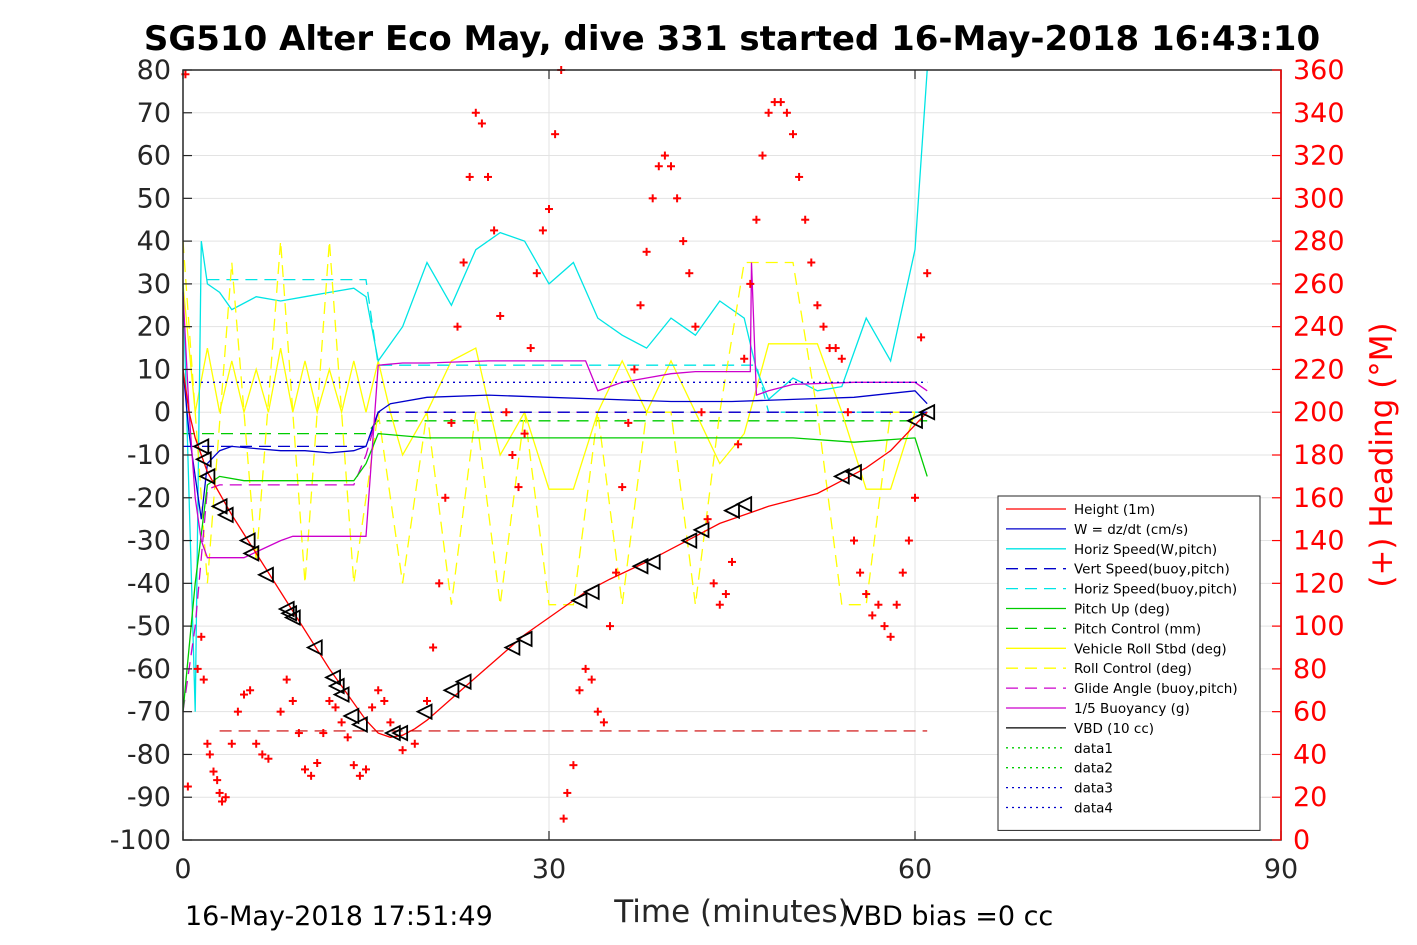  I want to click on legend-entry: data2, so click(1059, 769).